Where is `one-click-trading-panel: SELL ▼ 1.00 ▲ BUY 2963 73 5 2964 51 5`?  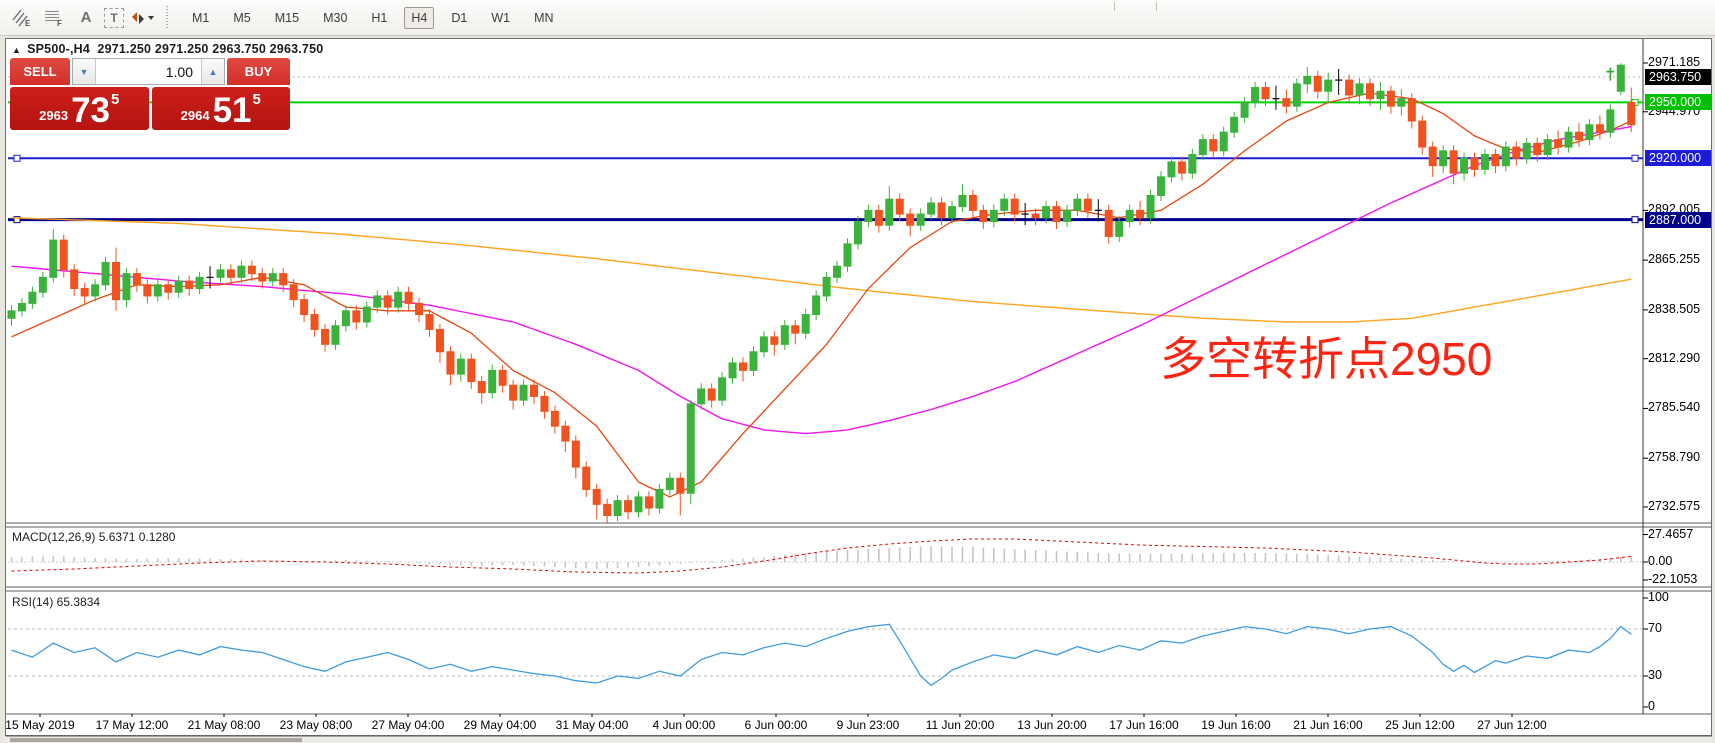 one-click-trading-panel: SELL ▼ 1.00 ▲ BUY 2963 73 5 2964 51 5 is located at coordinates (150, 94).